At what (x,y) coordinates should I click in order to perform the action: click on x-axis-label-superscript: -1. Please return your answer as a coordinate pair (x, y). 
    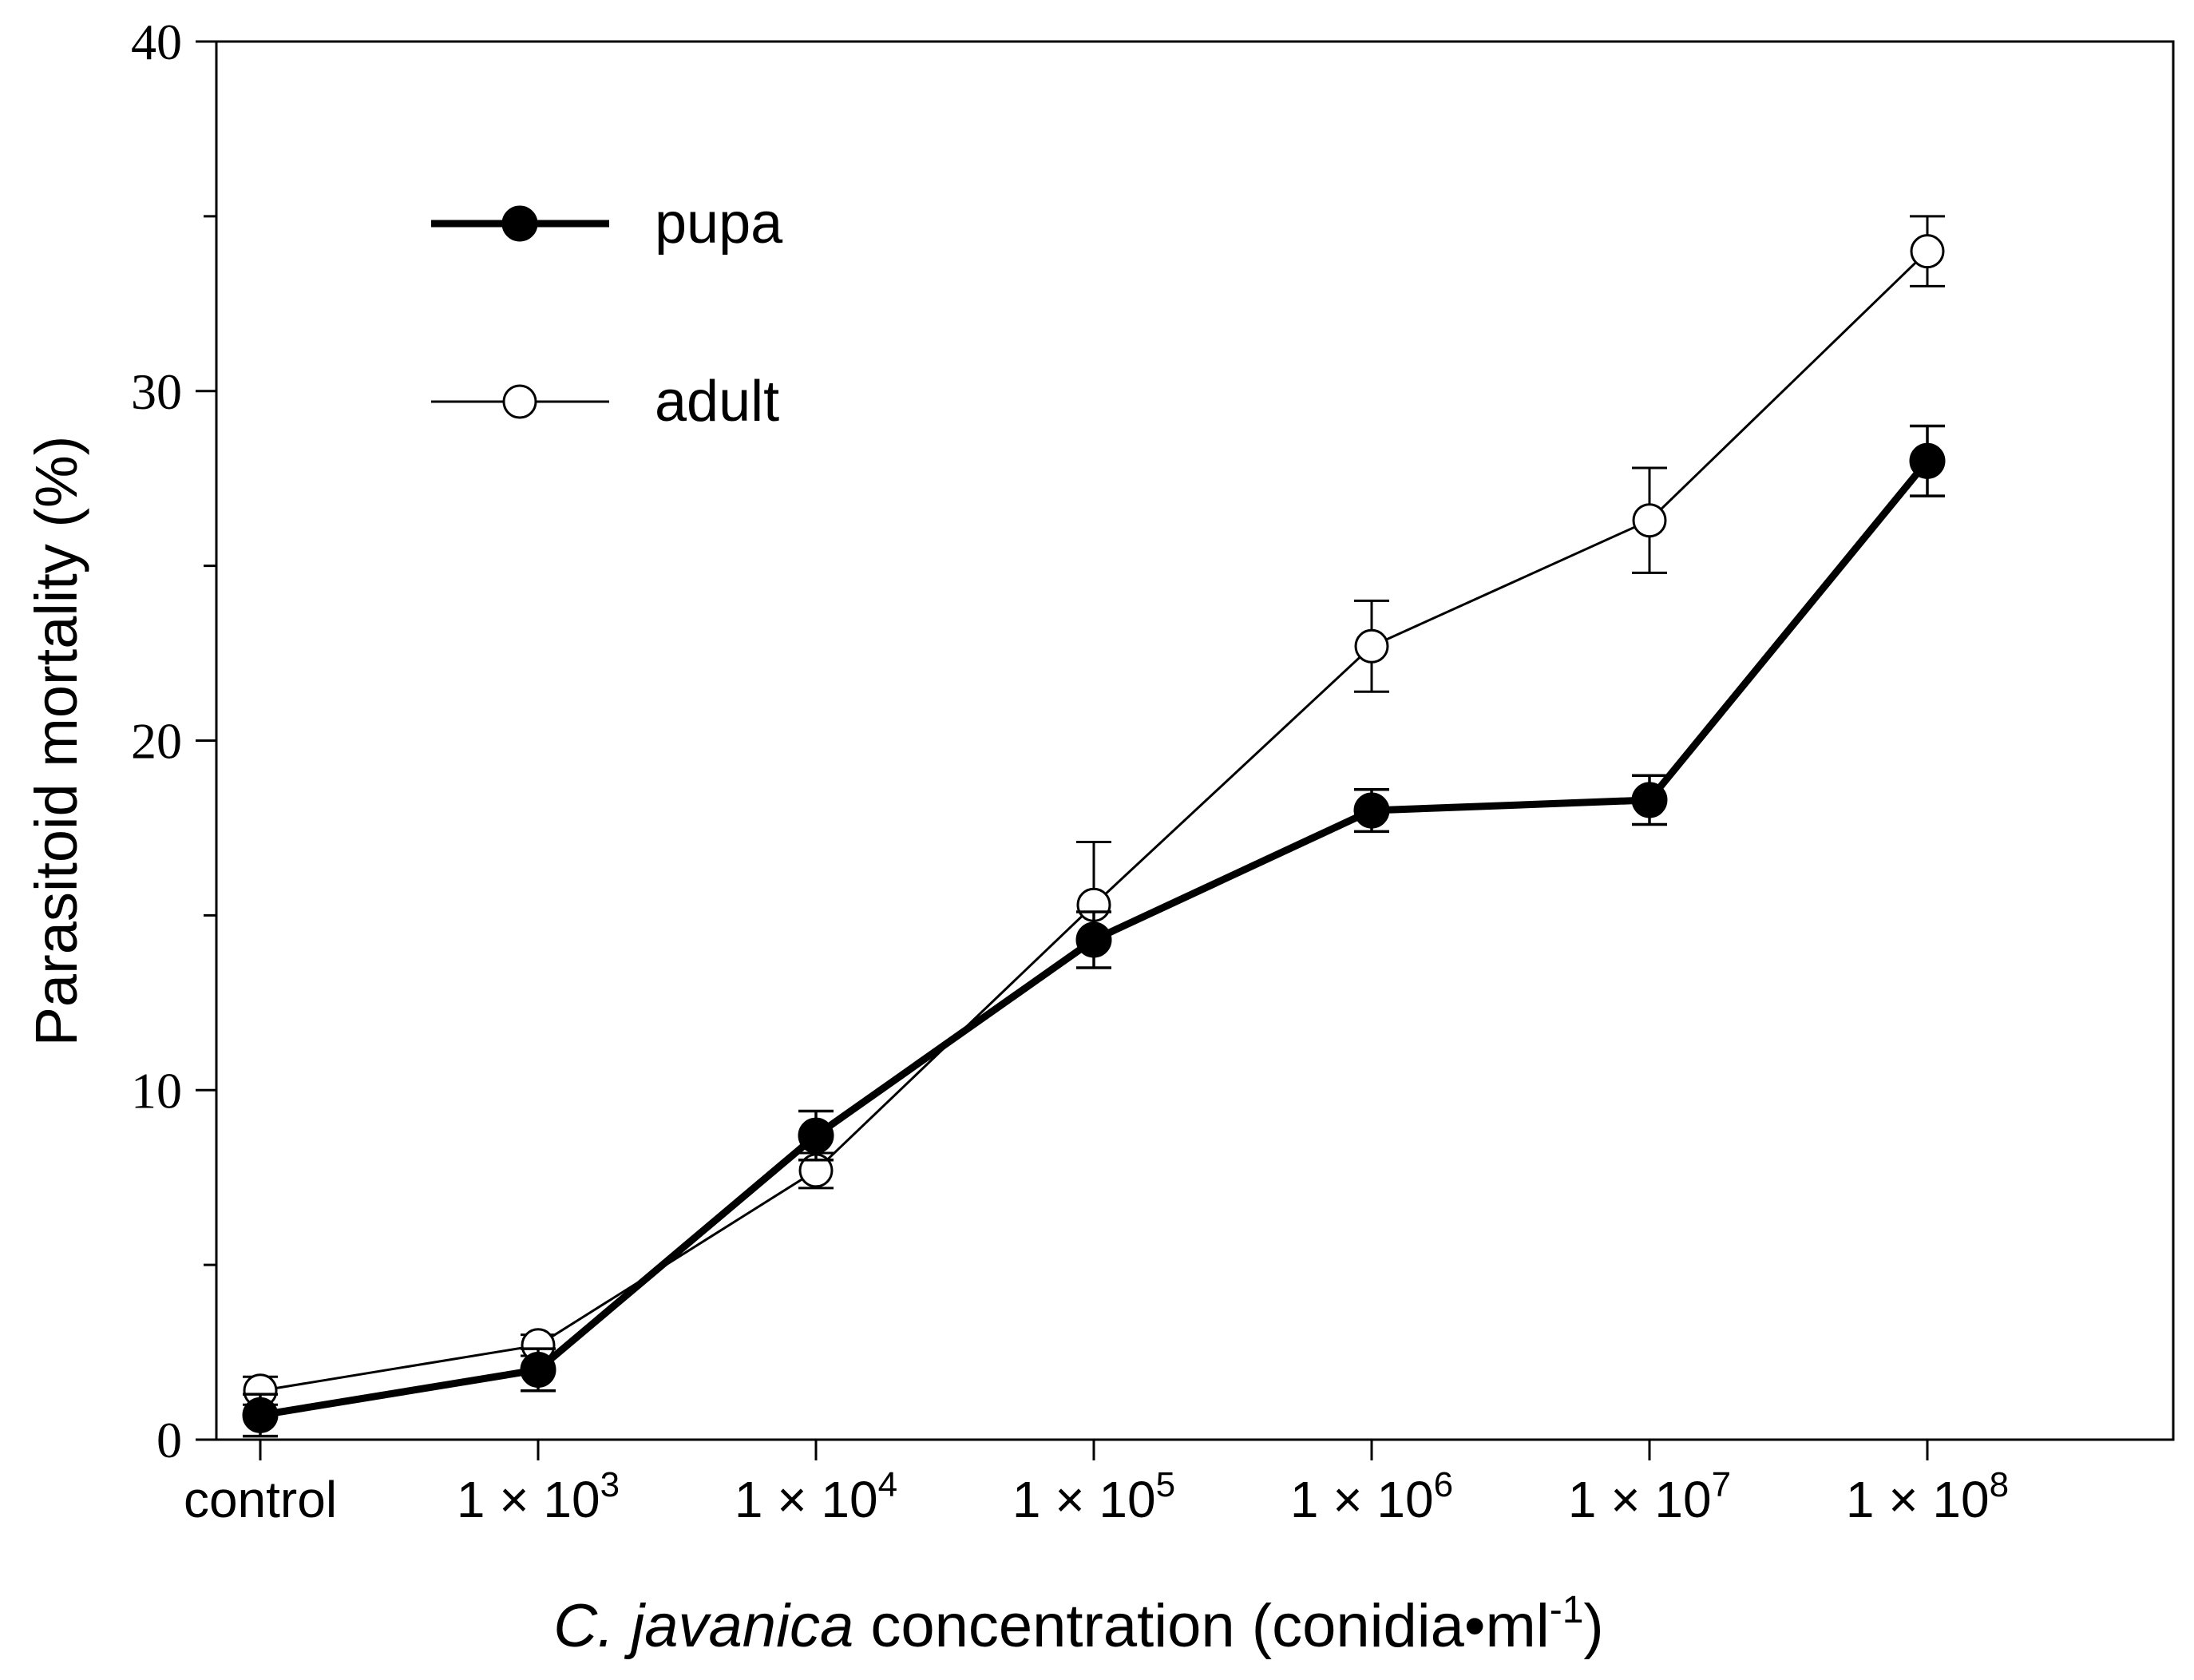
    Looking at the image, I should click on (1567, 1610).